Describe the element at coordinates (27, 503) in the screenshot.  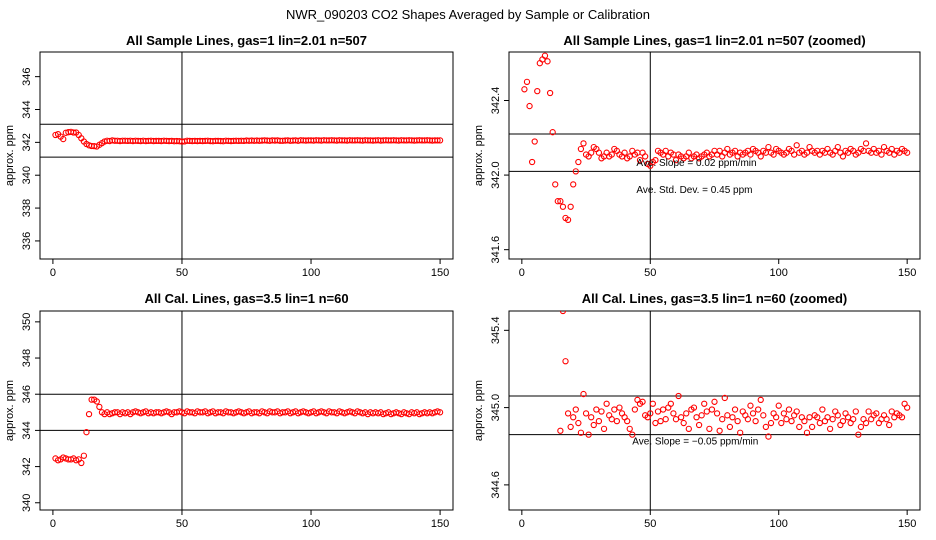
I see `y-tick-label: 340` at that location.